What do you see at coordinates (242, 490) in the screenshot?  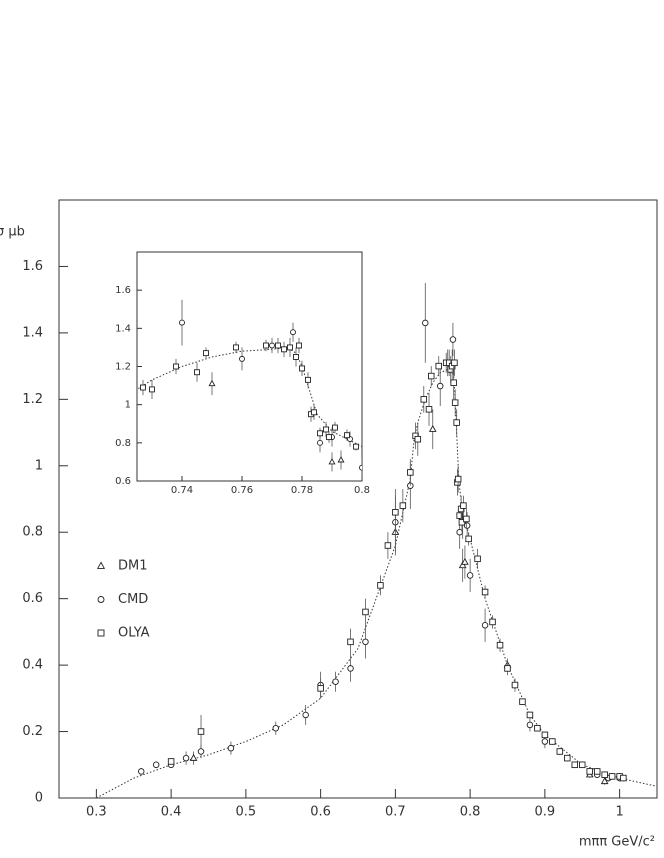 I see `x-tick-label: 0.76` at bounding box center [242, 490].